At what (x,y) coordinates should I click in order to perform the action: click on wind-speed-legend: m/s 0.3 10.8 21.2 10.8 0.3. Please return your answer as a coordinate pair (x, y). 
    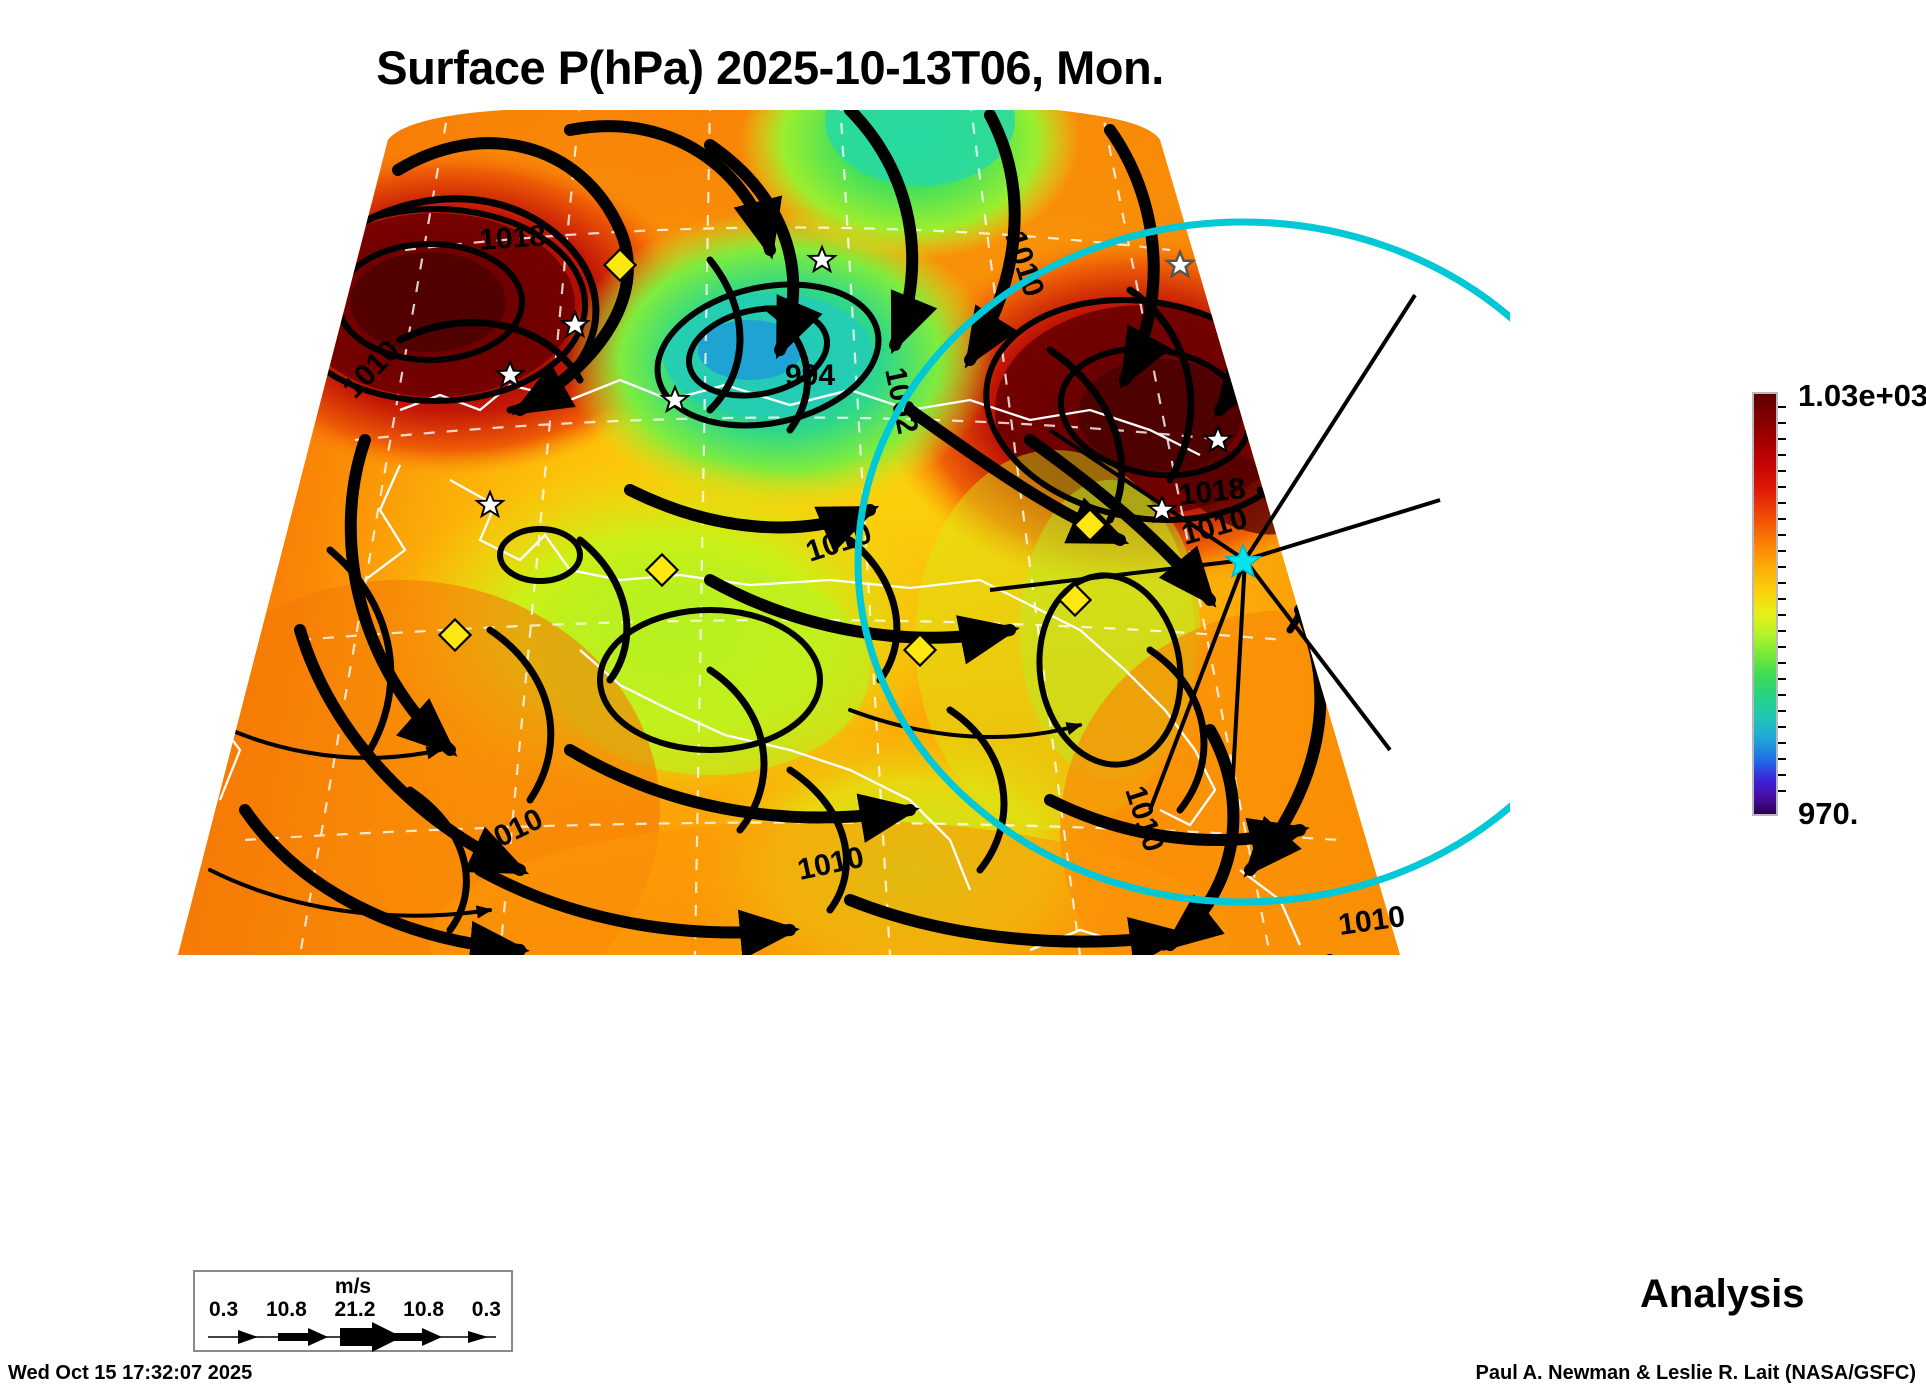
    Looking at the image, I should click on (353, 1311).